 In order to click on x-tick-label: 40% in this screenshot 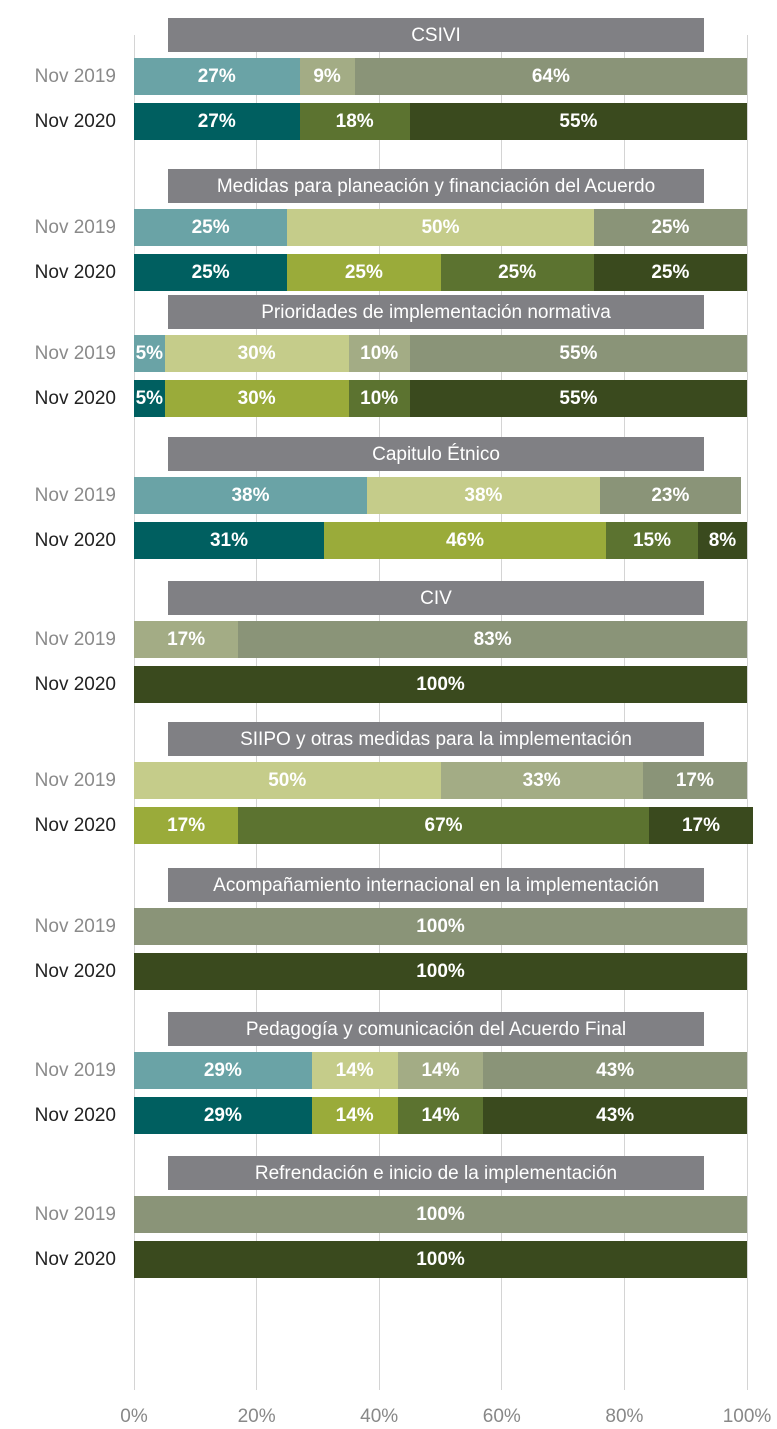, I will do `click(379, 1416)`.